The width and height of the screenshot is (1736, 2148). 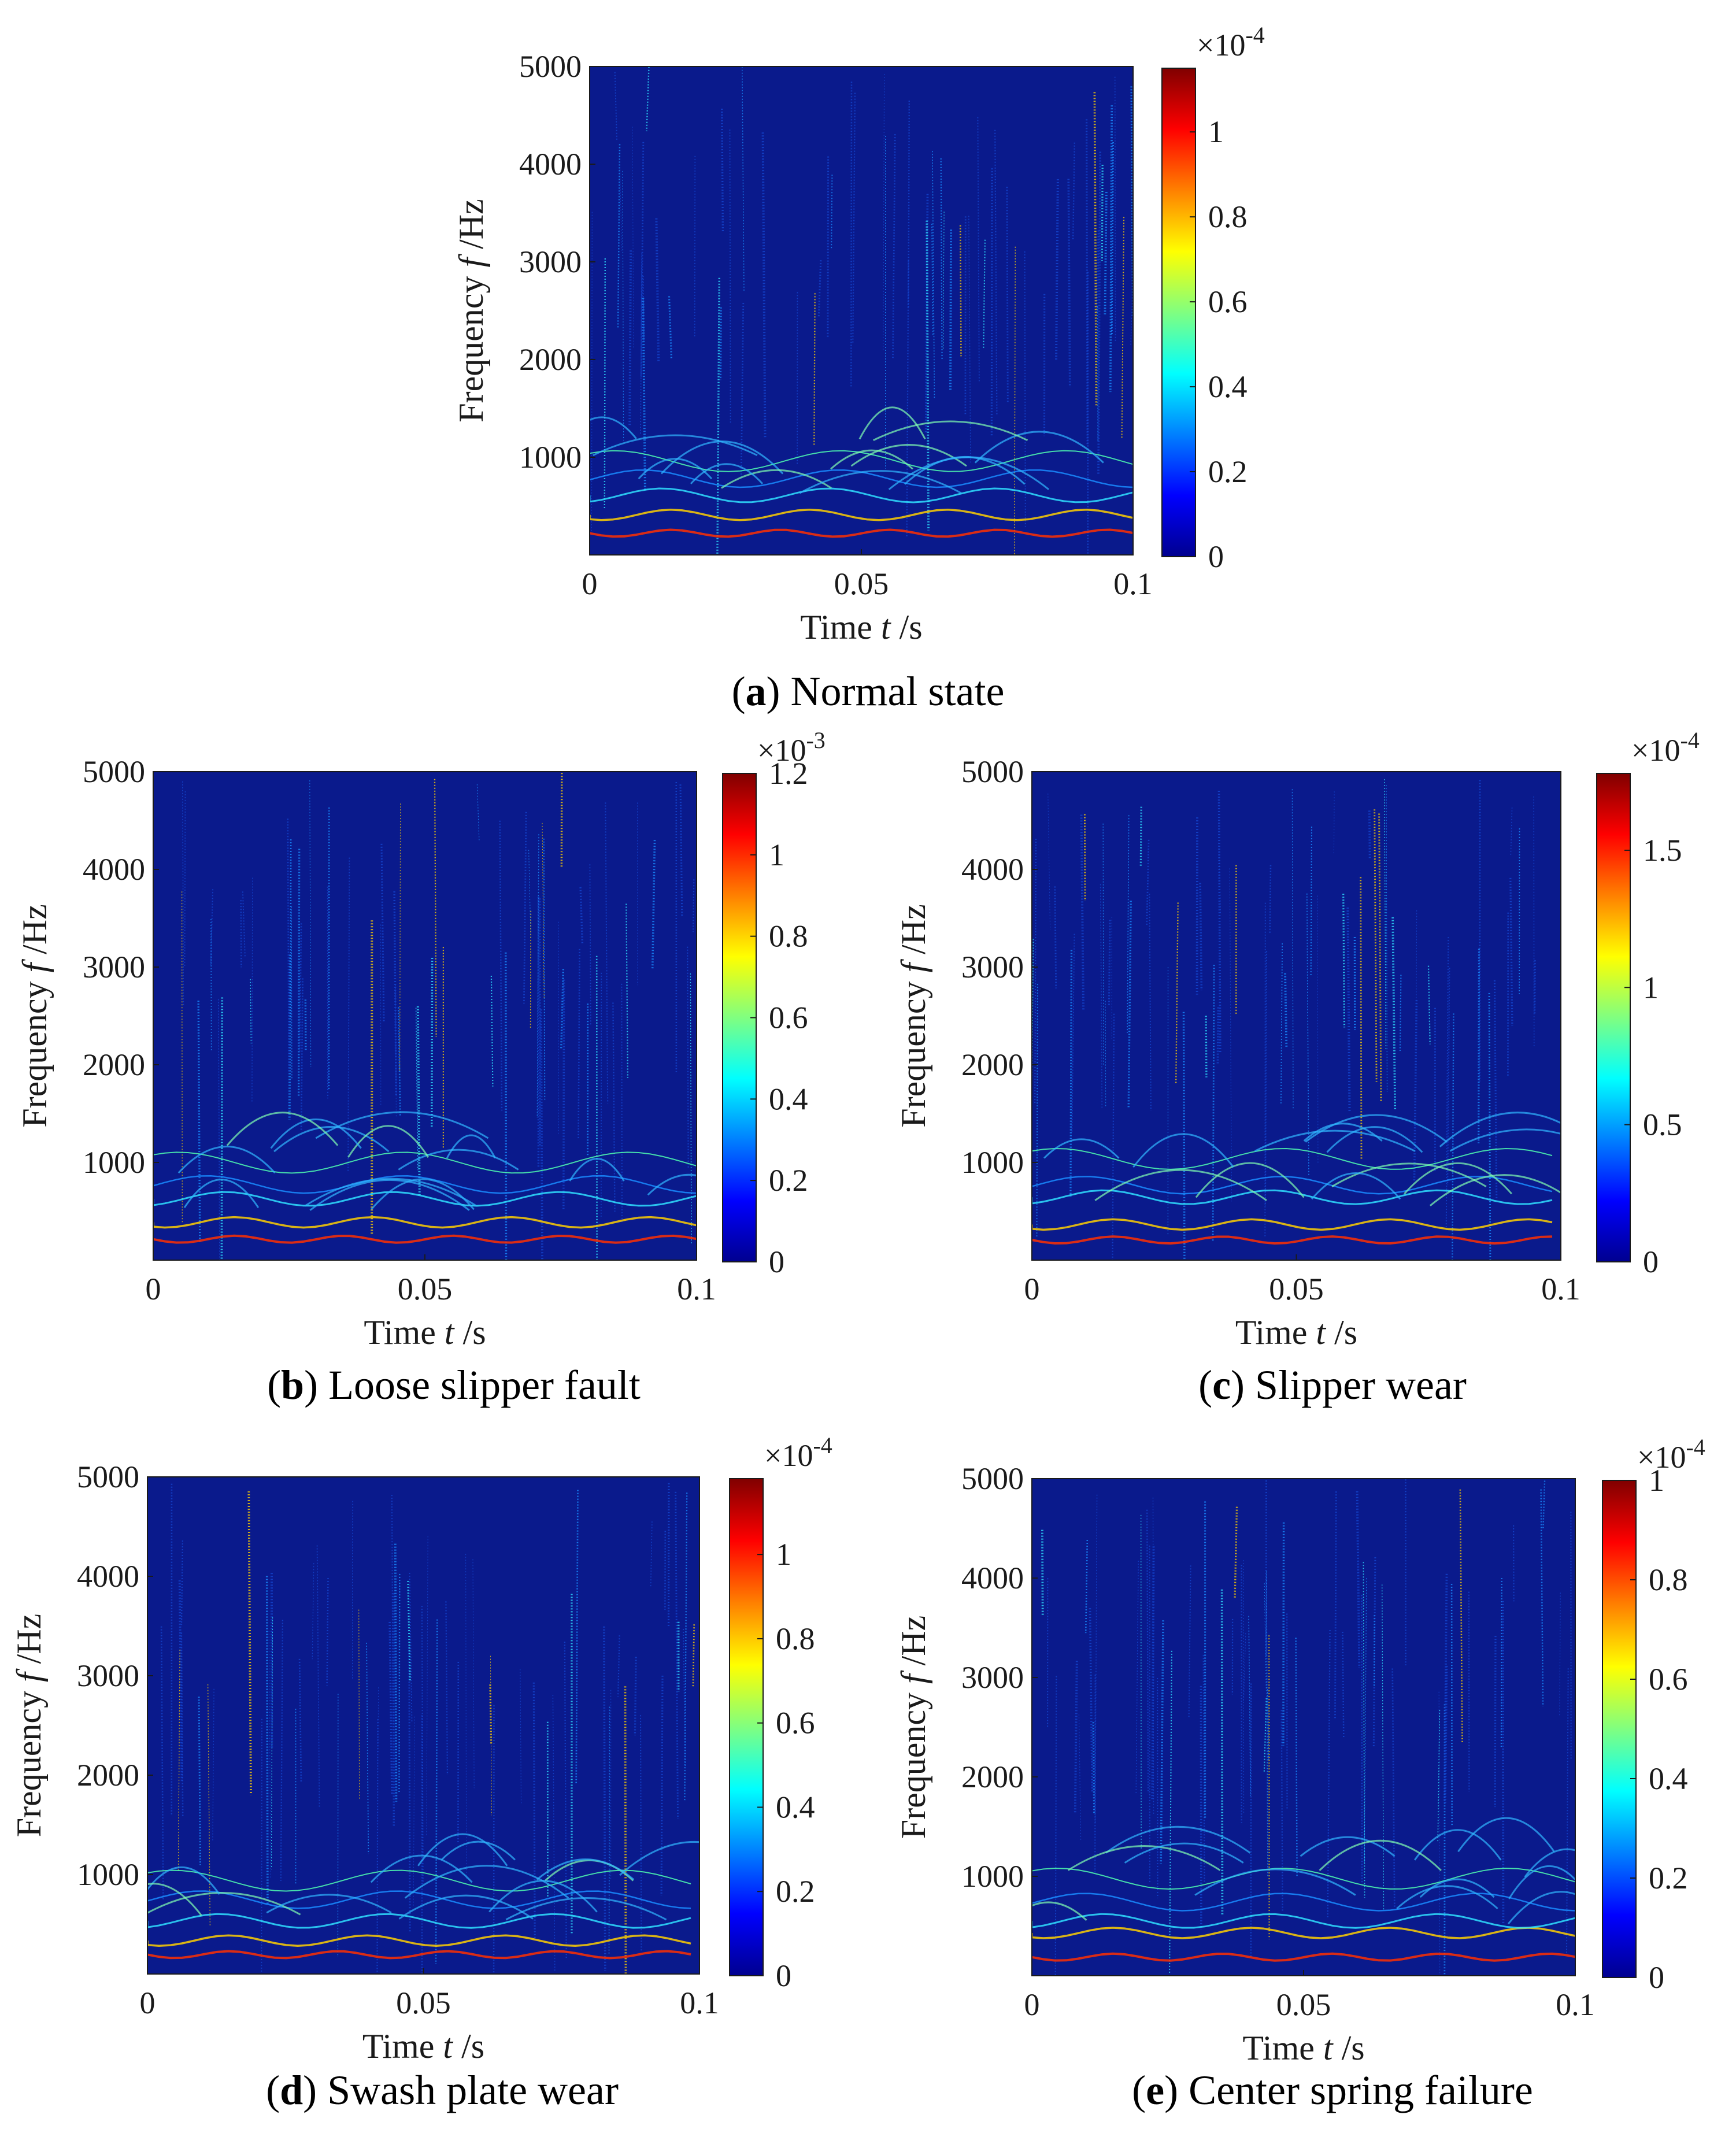 I want to click on plot-area-a, so click(x=861, y=310).